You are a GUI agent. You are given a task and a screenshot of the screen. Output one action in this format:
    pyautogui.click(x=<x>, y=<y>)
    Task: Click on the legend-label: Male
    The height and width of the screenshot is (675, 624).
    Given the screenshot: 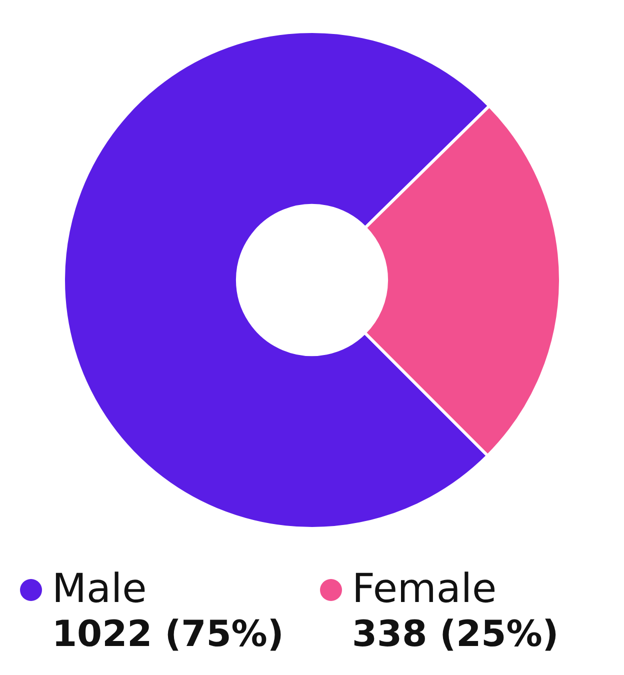 What is the action you would take?
    pyautogui.click(x=100, y=589)
    